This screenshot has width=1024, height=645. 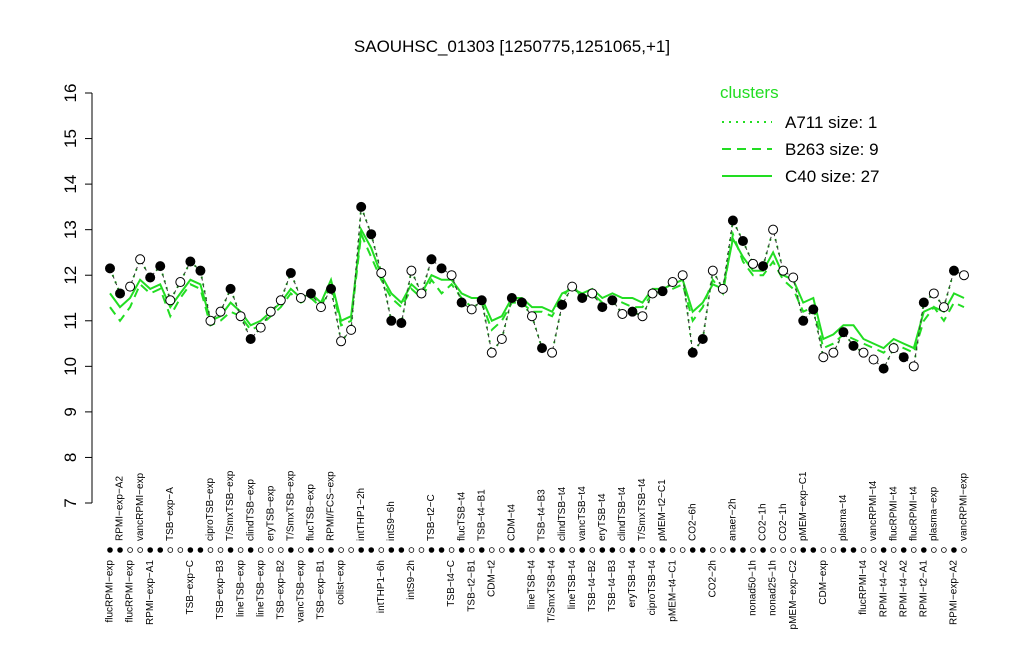 What do you see at coordinates (832, 176) in the screenshot?
I see `legend-label: C40 size: 27` at bounding box center [832, 176].